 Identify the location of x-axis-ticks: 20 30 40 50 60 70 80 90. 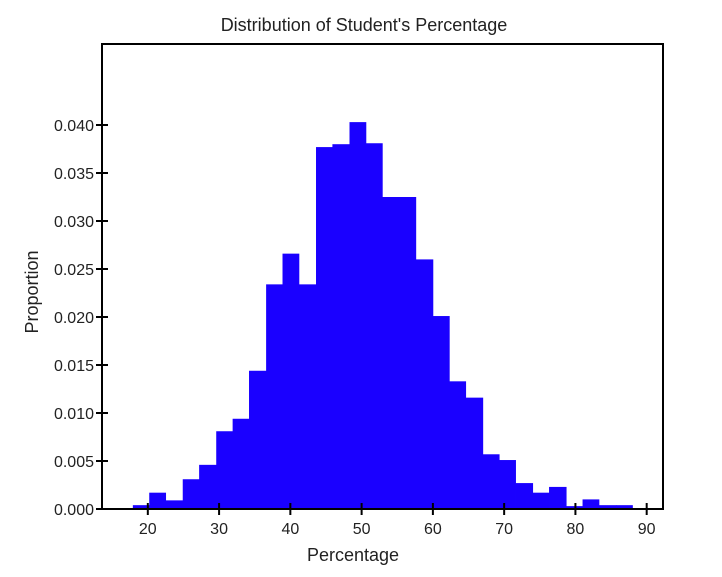
(397, 520).